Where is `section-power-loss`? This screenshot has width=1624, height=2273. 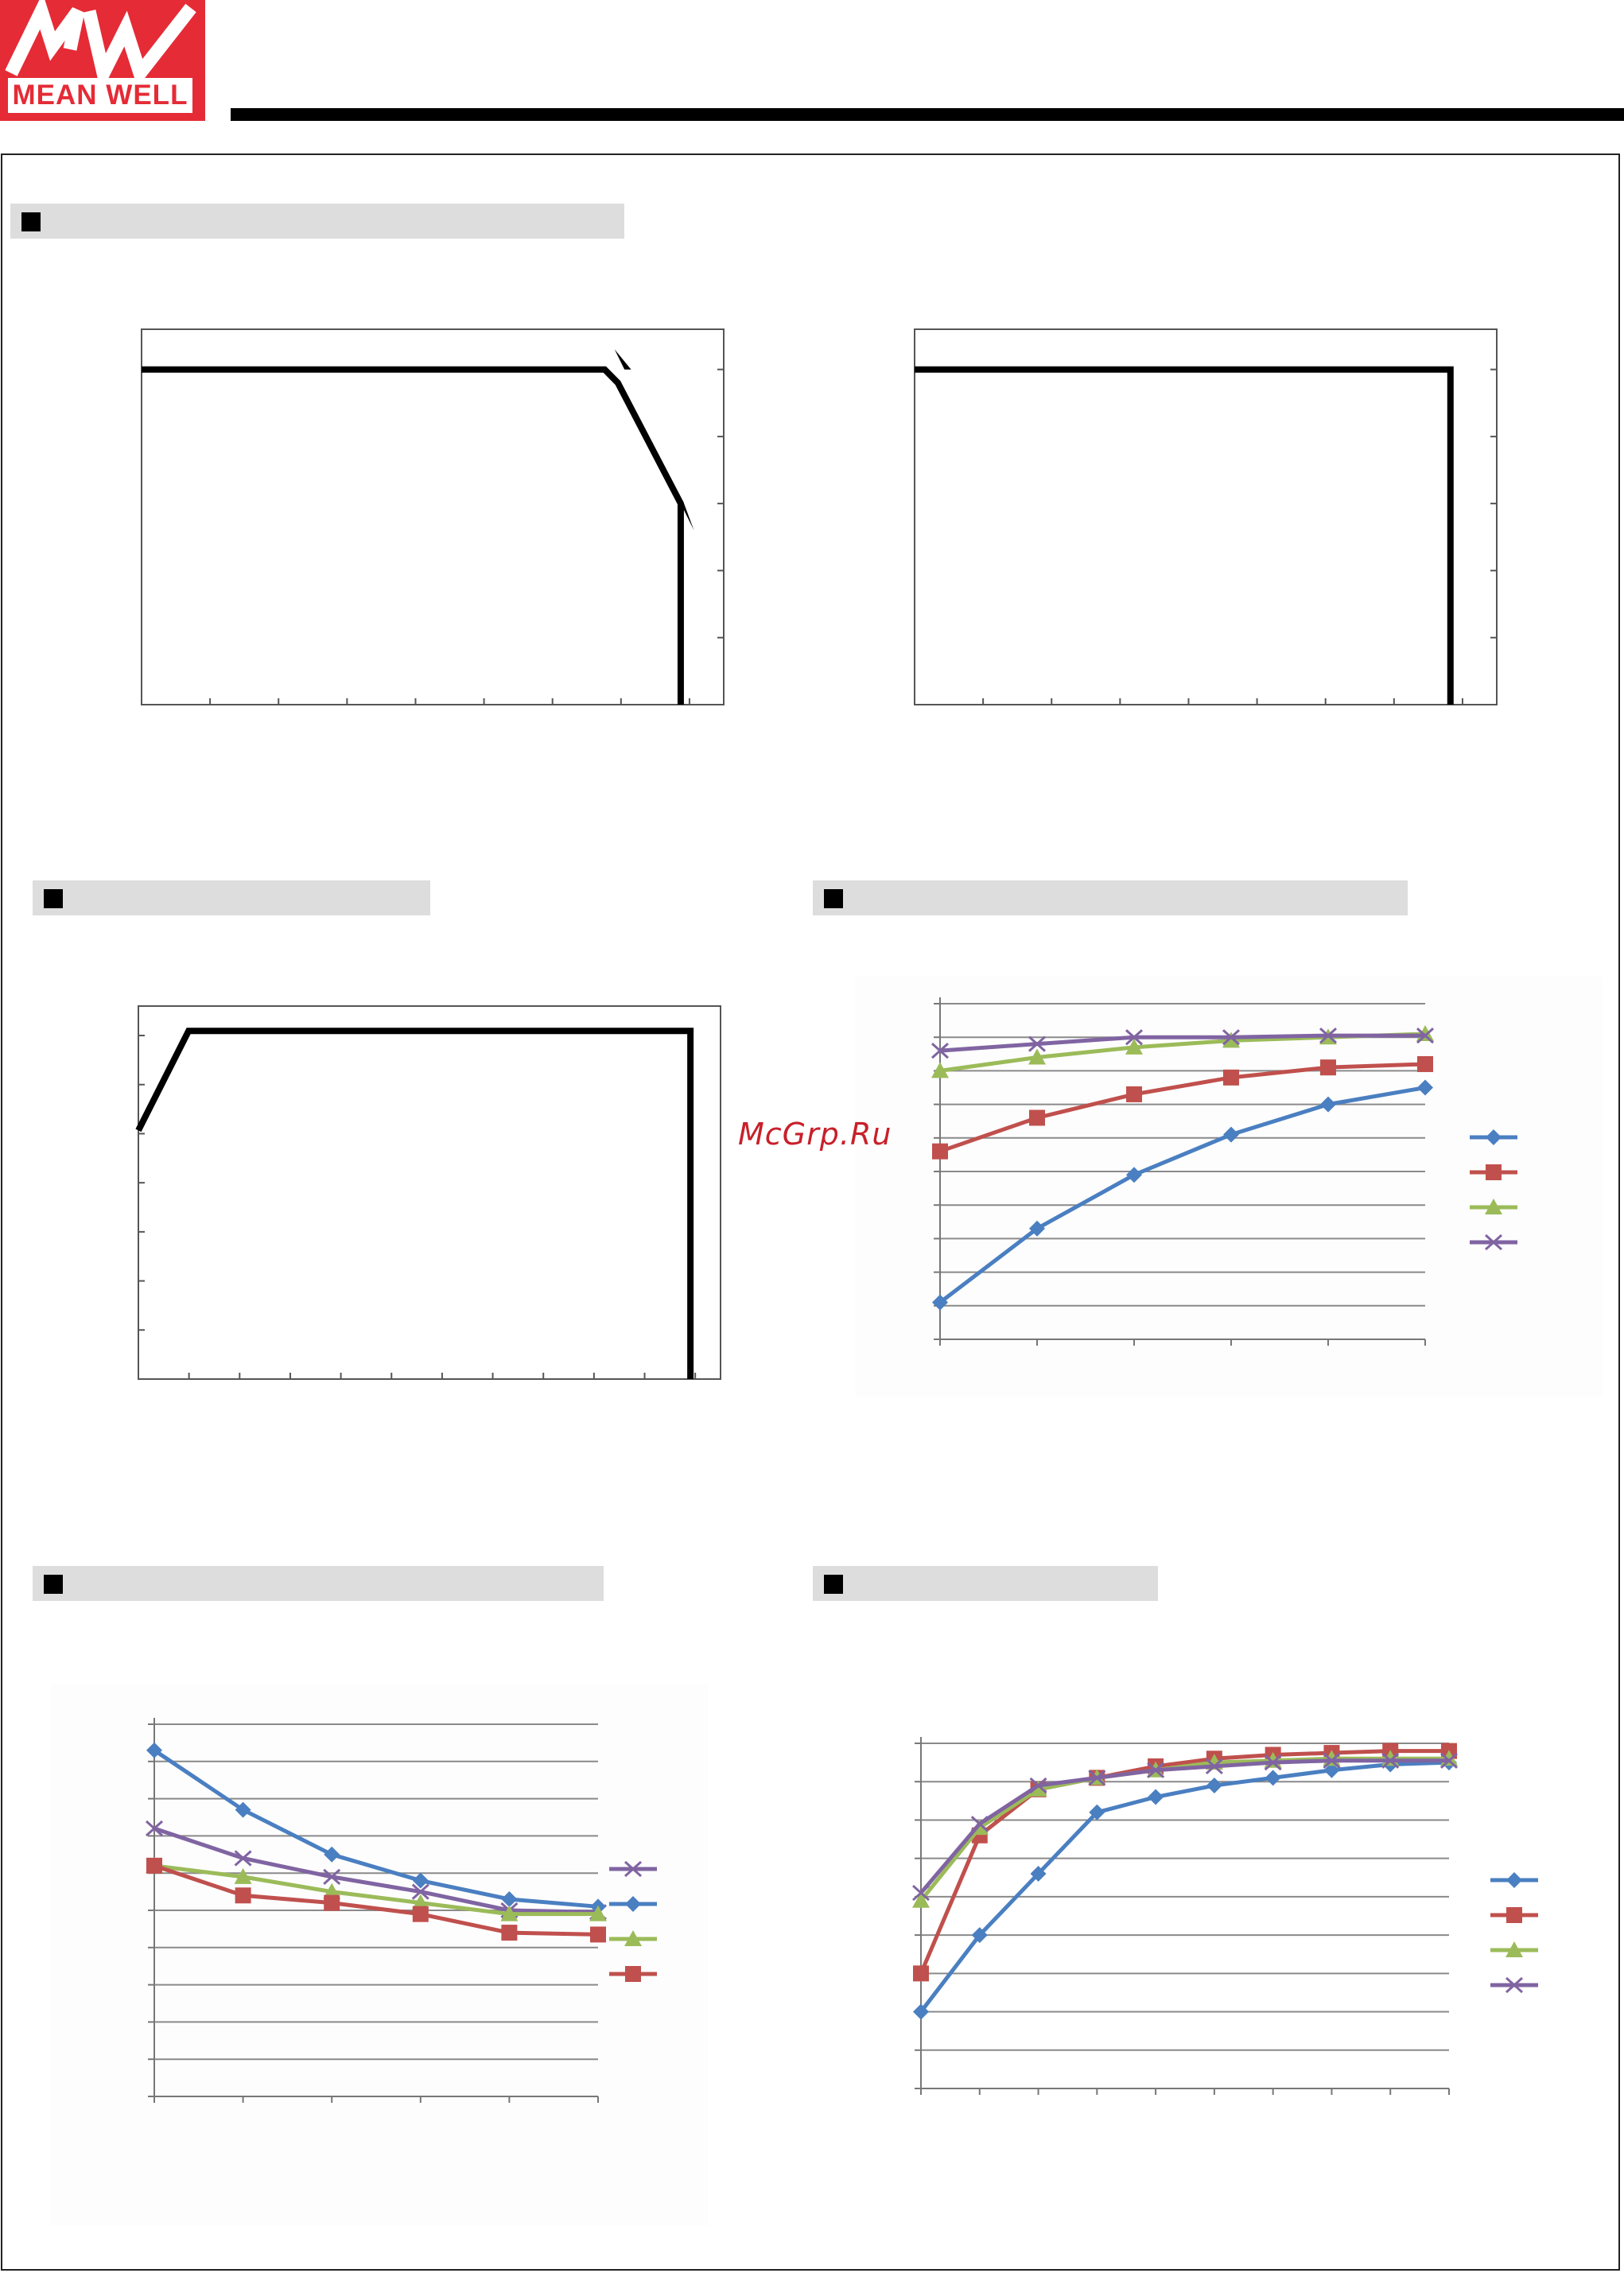 section-power-loss is located at coordinates (318, 1583).